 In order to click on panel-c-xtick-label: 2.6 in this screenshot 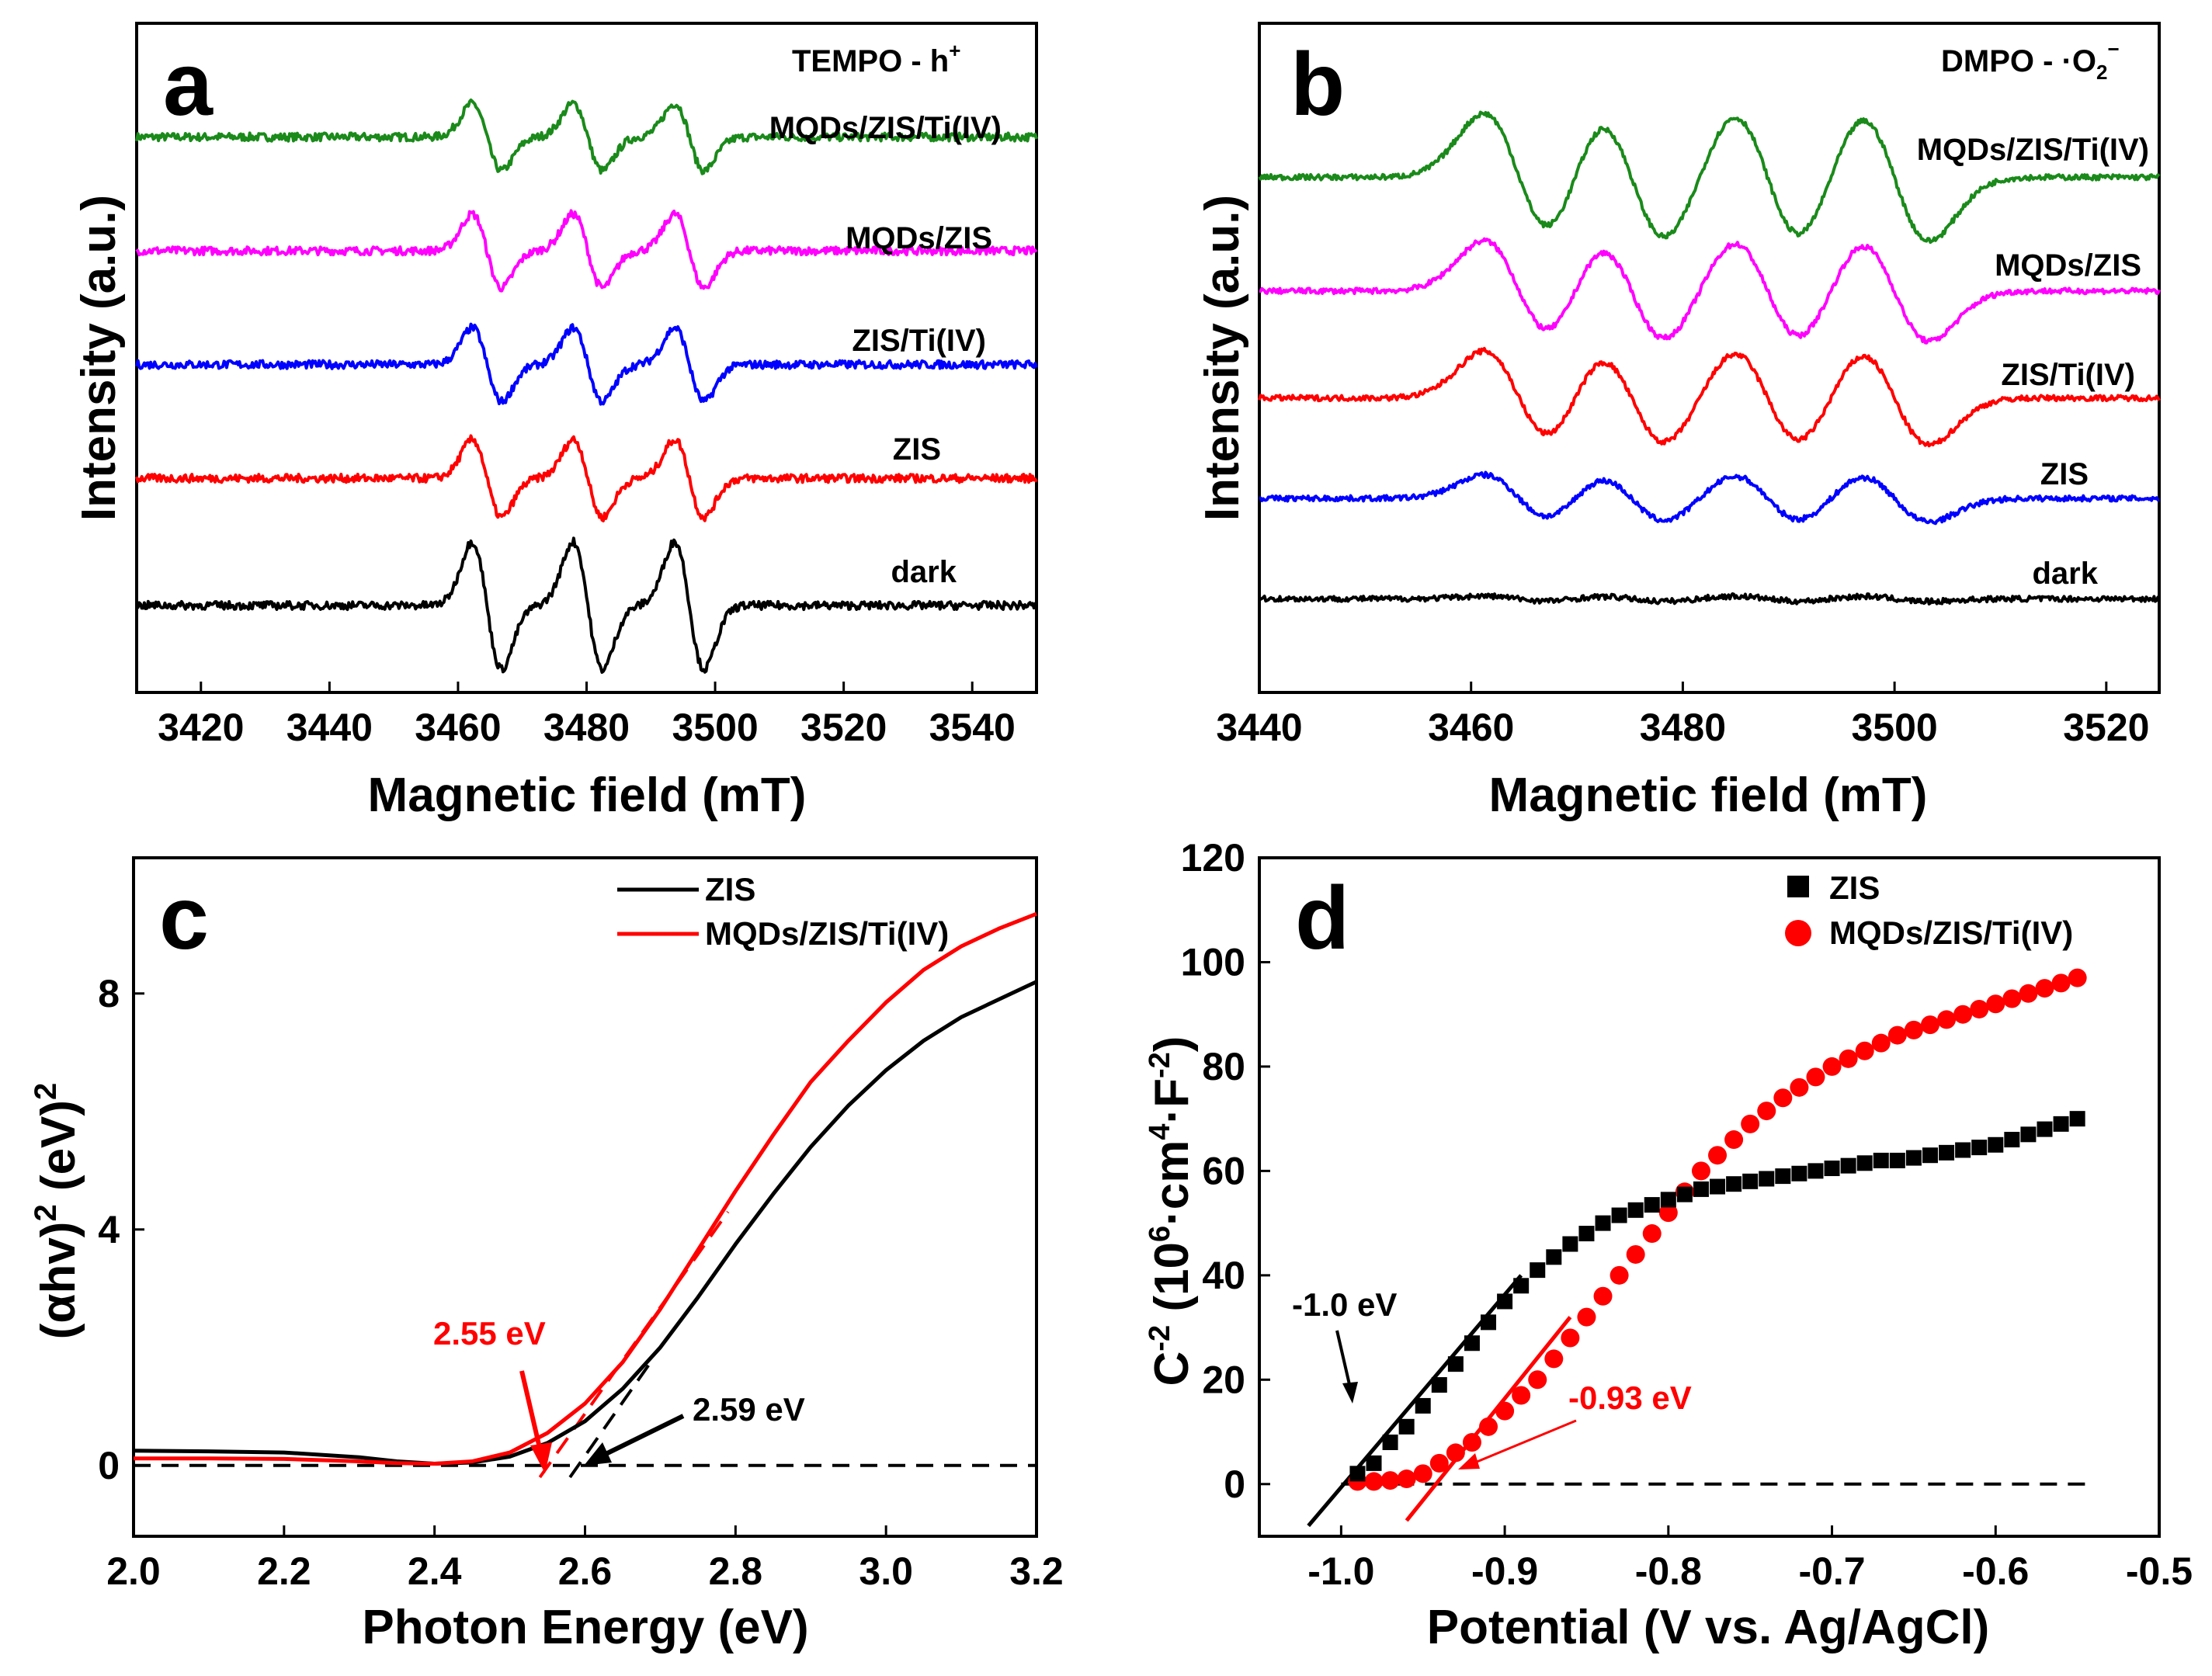, I will do `click(585, 1571)`.